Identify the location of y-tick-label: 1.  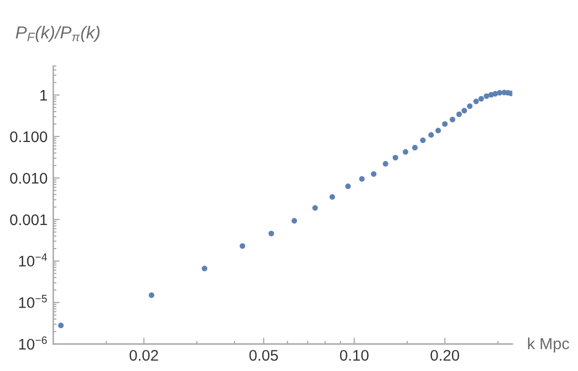
(43, 95).